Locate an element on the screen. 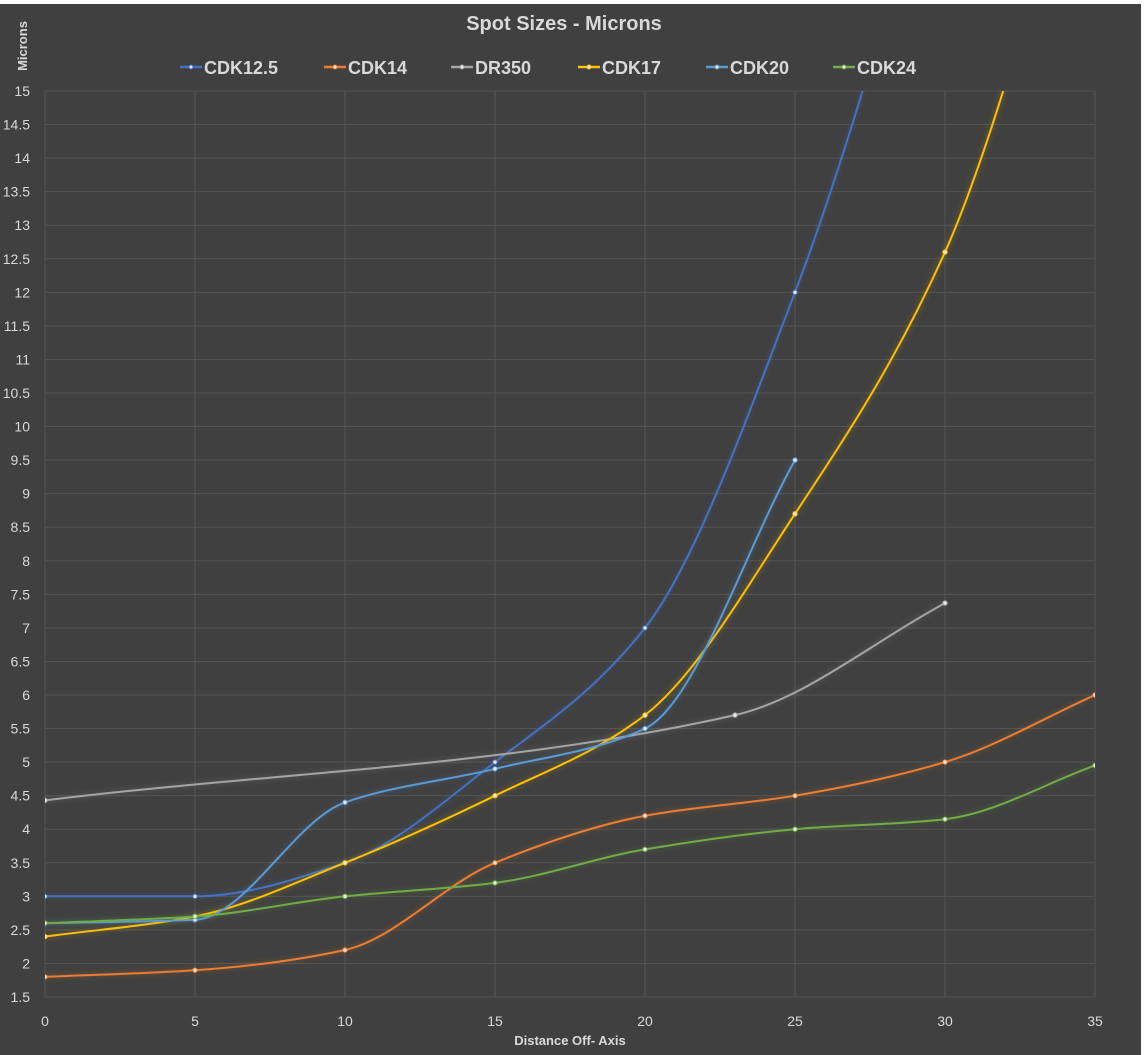  x-tick-label: 20 is located at coordinates (645, 1021).